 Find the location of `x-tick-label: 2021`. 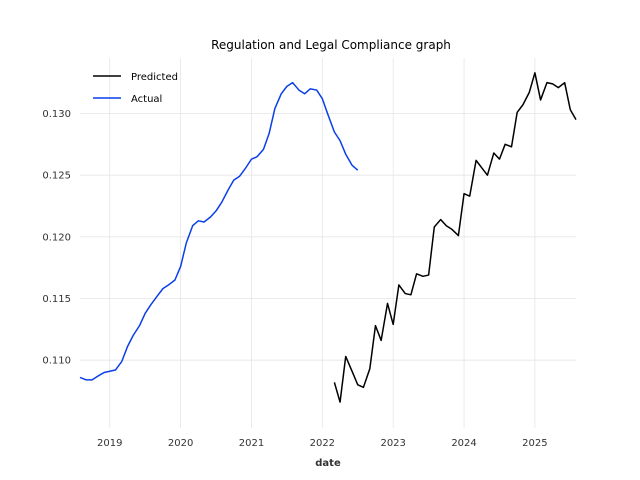

x-tick-label: 2021 is located at coordinates (251, 443).